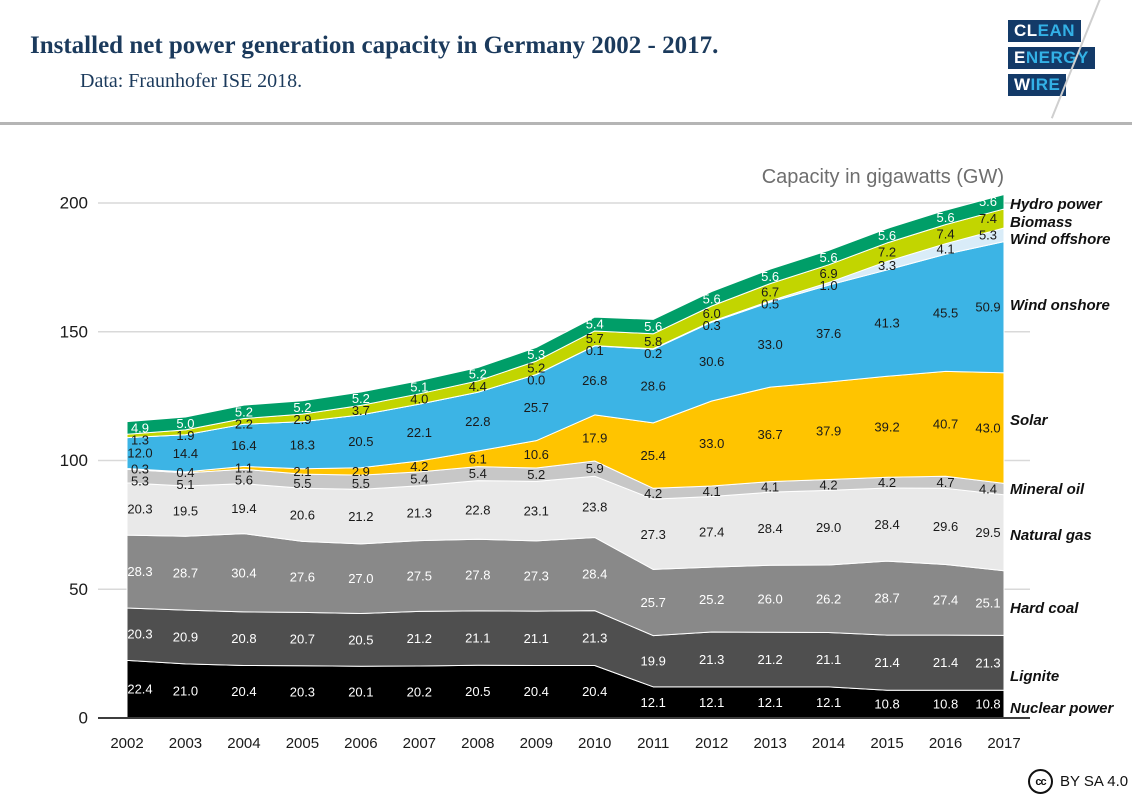 Image resolution: width=1132 pixels, height=800 pixels. What do you see at coordinates (478, 374) in the screenshot?
I see `value-label-hydro-power-2008: 5.2` at bounding box center [478, 374].